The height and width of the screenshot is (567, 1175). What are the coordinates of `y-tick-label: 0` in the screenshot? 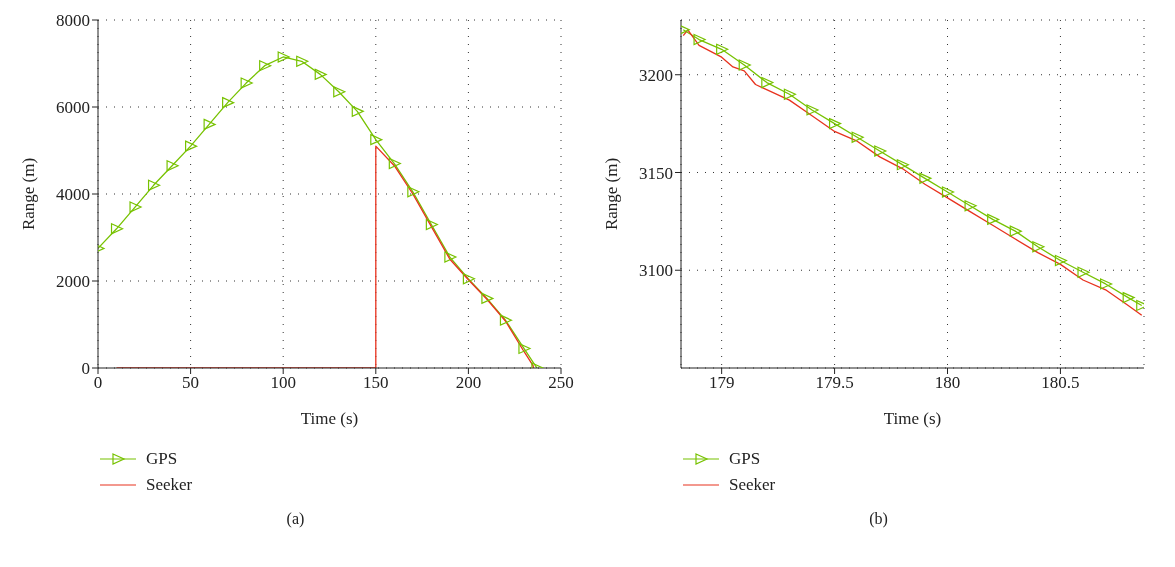 It's located at (85, 369).